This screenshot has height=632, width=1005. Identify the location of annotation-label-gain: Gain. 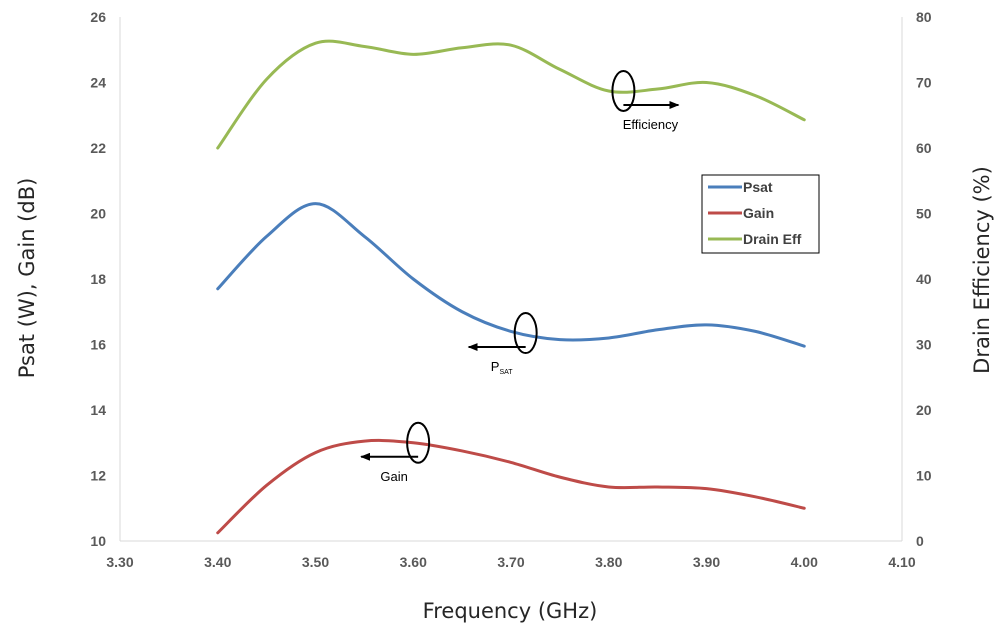
(393, 476).